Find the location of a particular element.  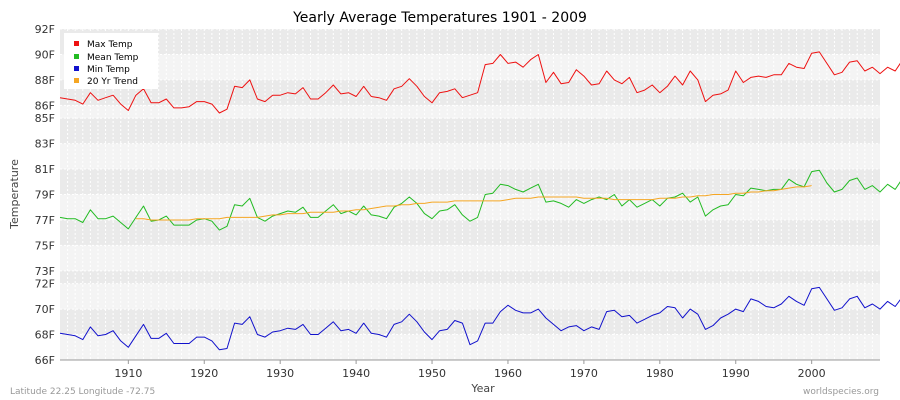

x-tick-label: 1970 is located at coordinates (584, 373).